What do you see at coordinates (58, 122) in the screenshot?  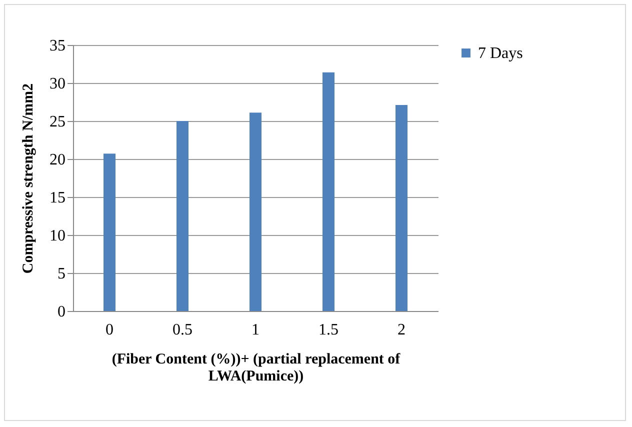 I see `y-tick-label: 25` at bounding box center [58, 122].